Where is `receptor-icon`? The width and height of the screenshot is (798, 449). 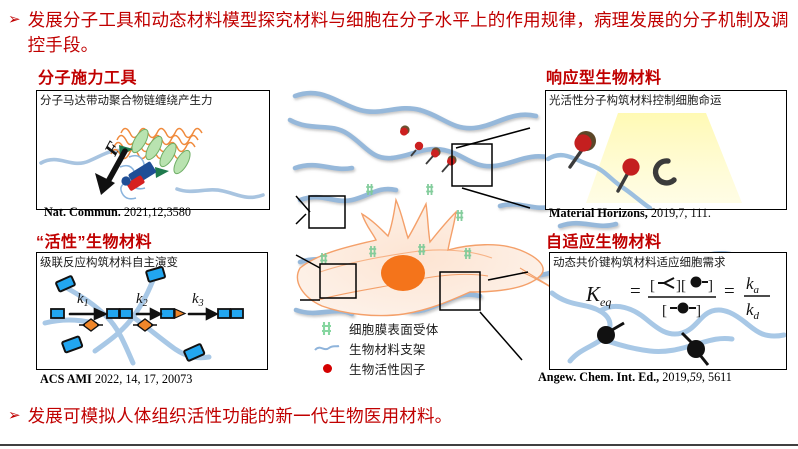
receptor-icon is located at coordinates (327, 328).